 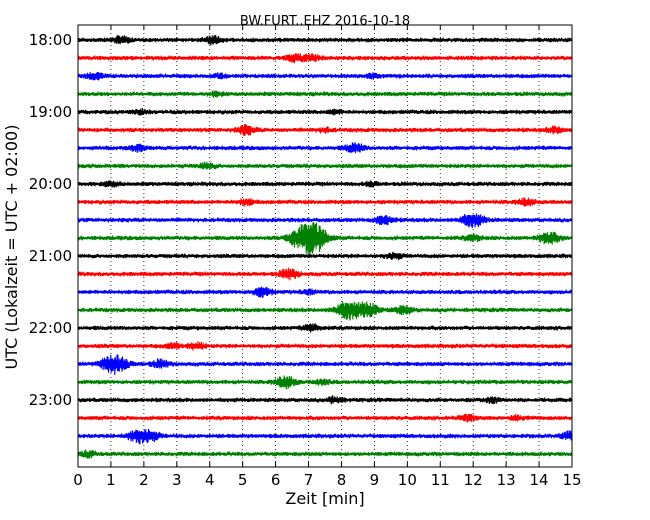 What do you see at coordinates (324, 498) in the screenshot?
I see `x-axis-label: Zeit [min]` at bounding box center [324, 498].